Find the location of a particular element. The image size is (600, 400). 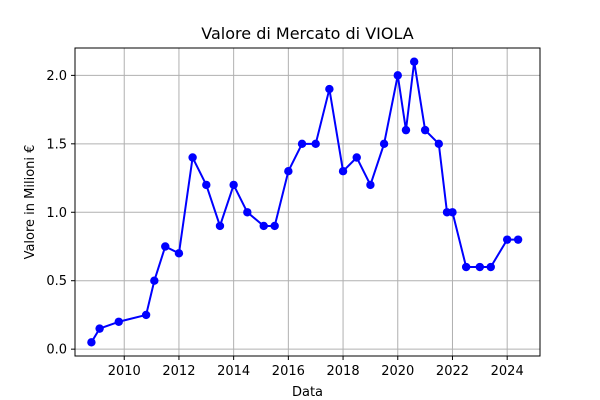

x-tick-label: 2020 is located at coordinates (397, 371).